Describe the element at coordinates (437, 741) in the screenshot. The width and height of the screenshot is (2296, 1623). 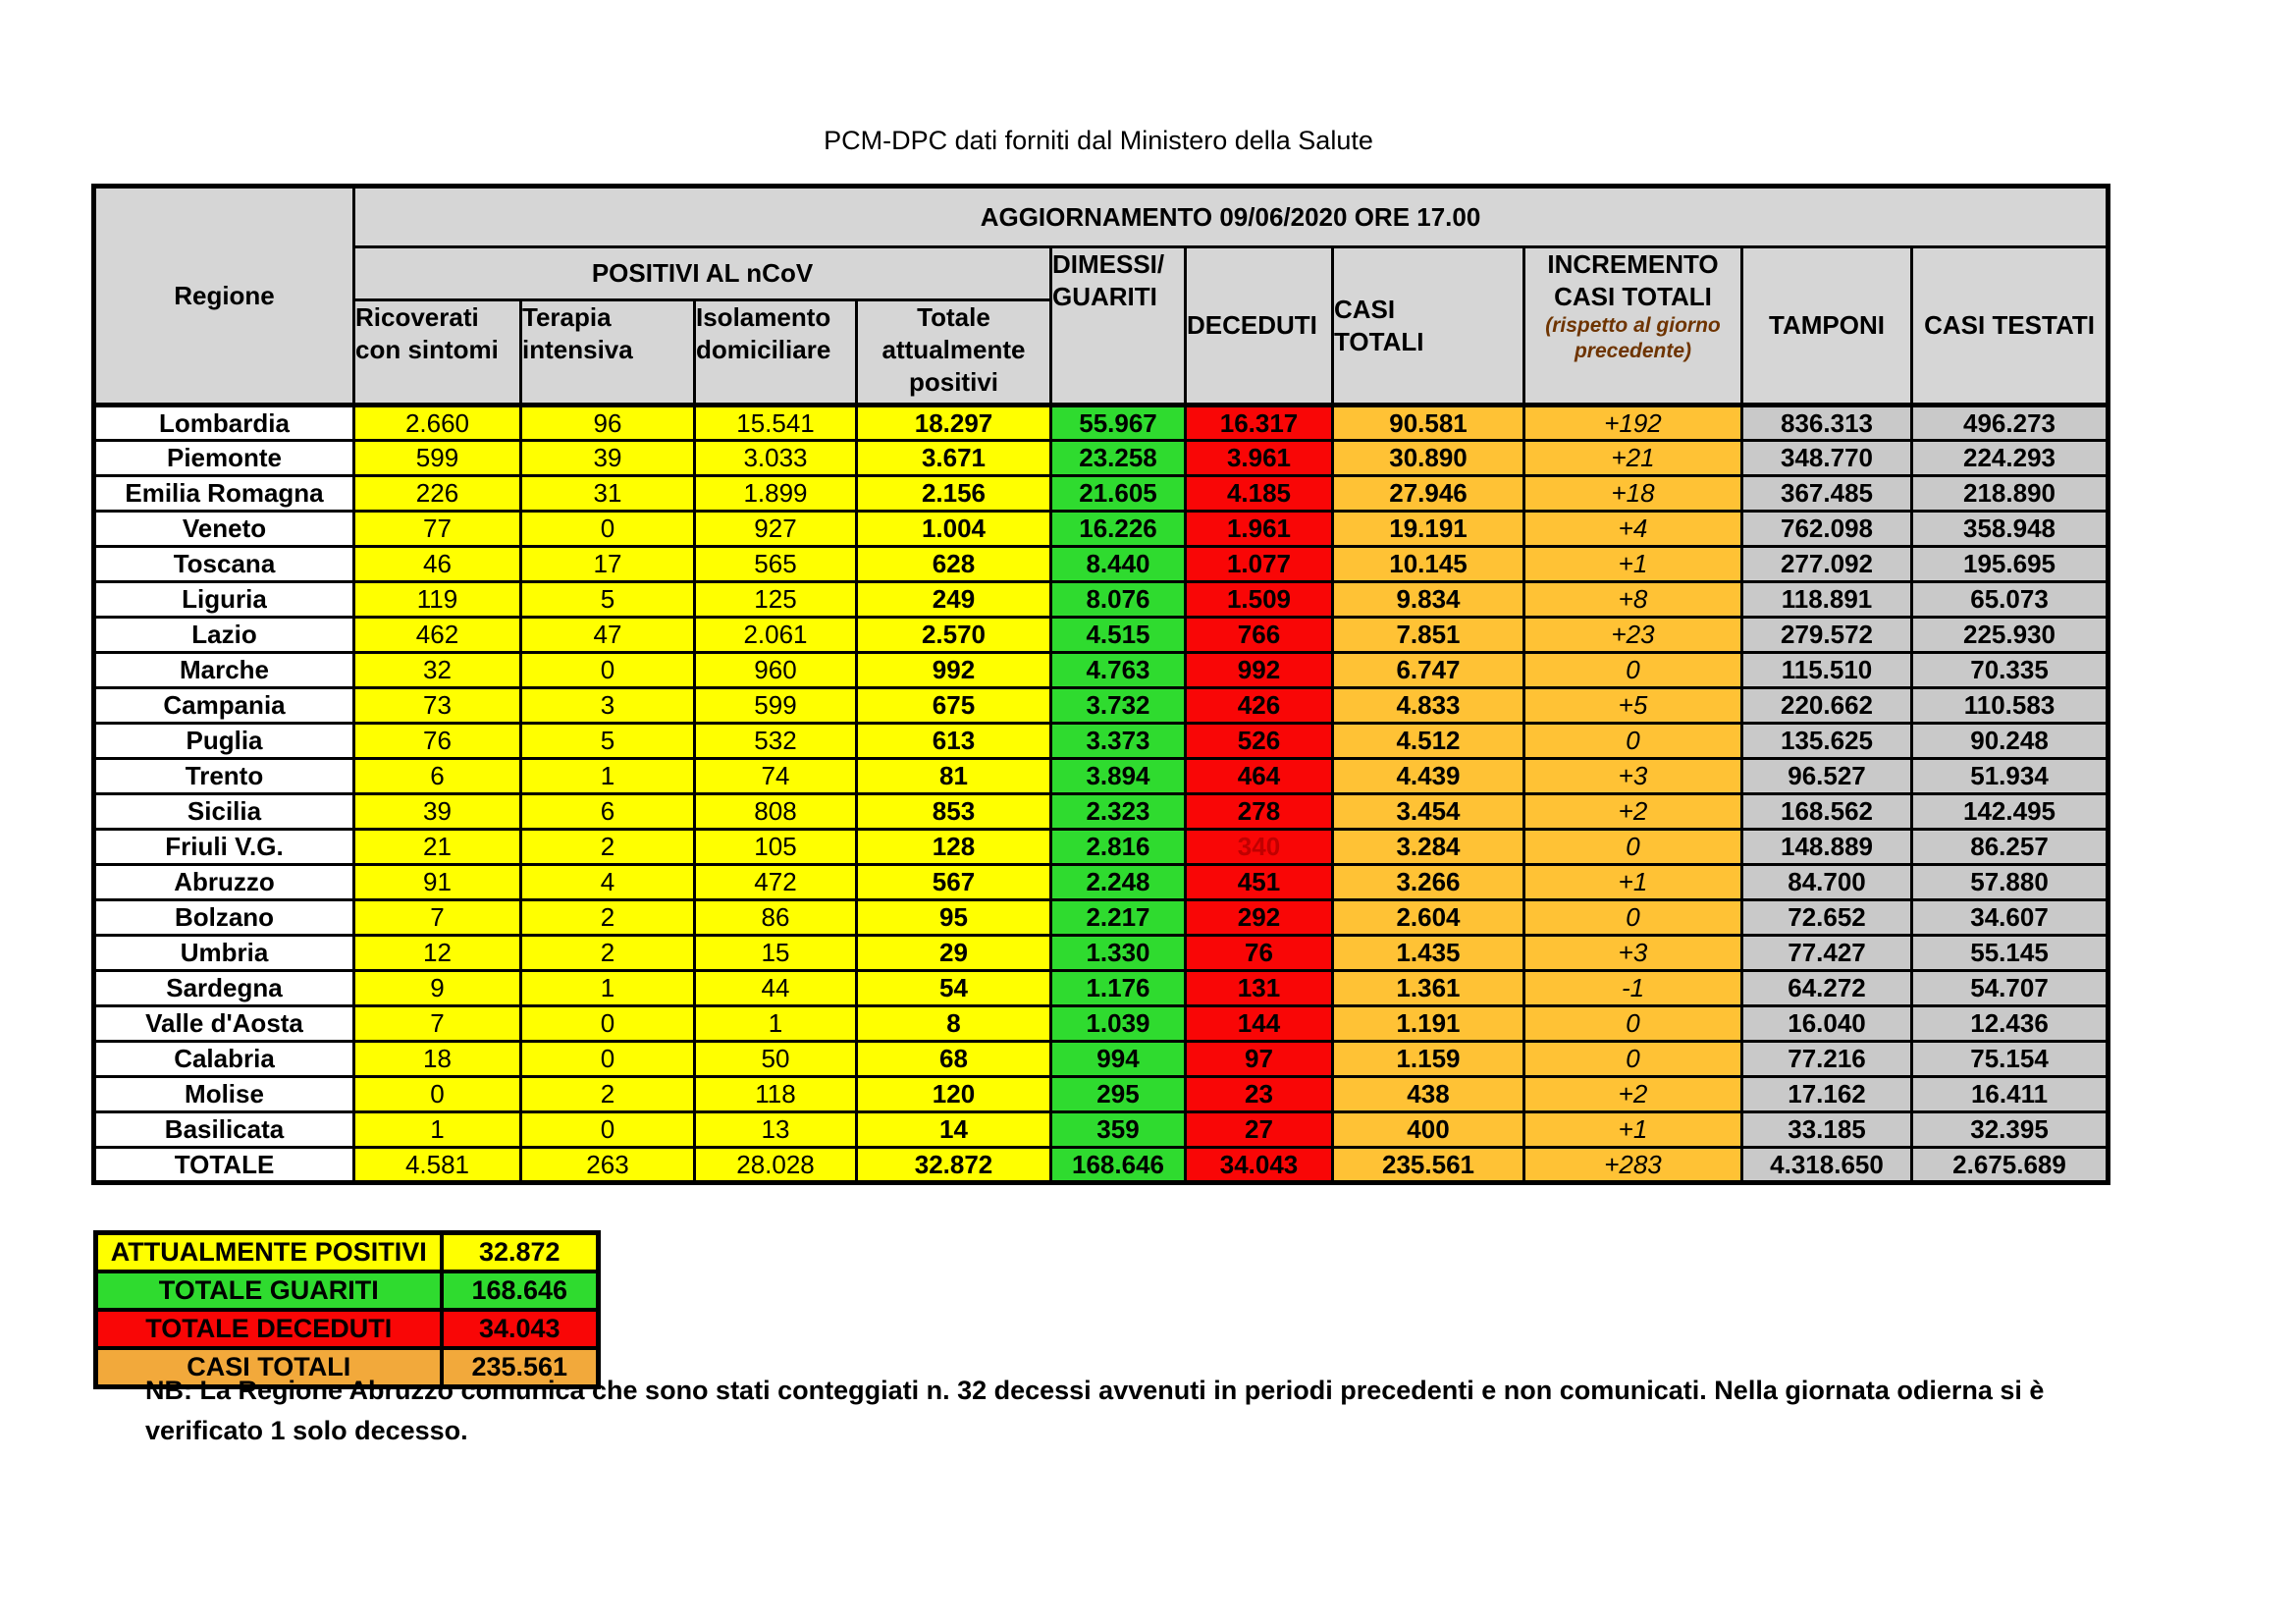
I see `ricoverati-cell: 76` at that location.